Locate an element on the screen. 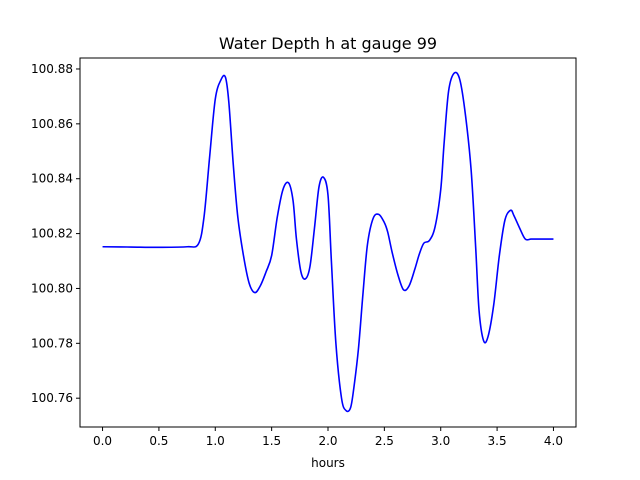 The image size is (640, 480). y-tick-label: 100.78 is located at coordinates (52, 343).